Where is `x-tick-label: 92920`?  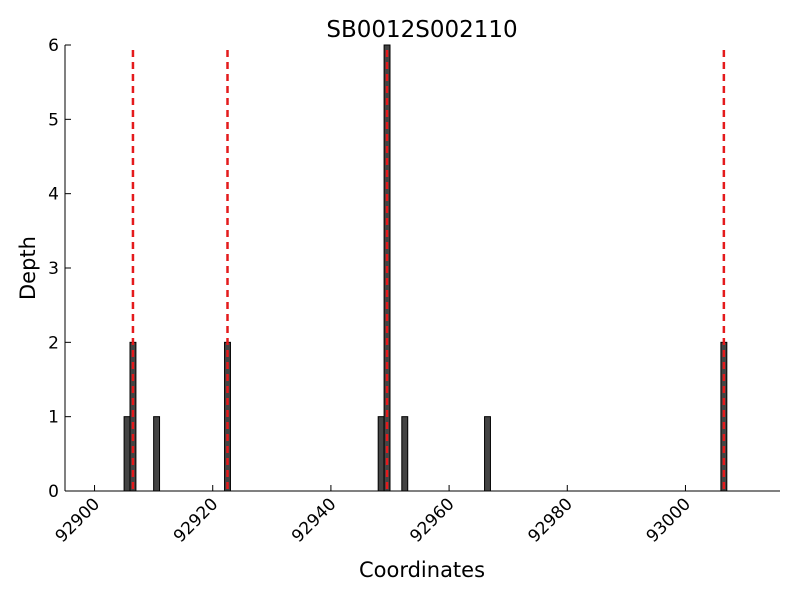
x-tick-label: 92920 is located at coordinates (196, 520).